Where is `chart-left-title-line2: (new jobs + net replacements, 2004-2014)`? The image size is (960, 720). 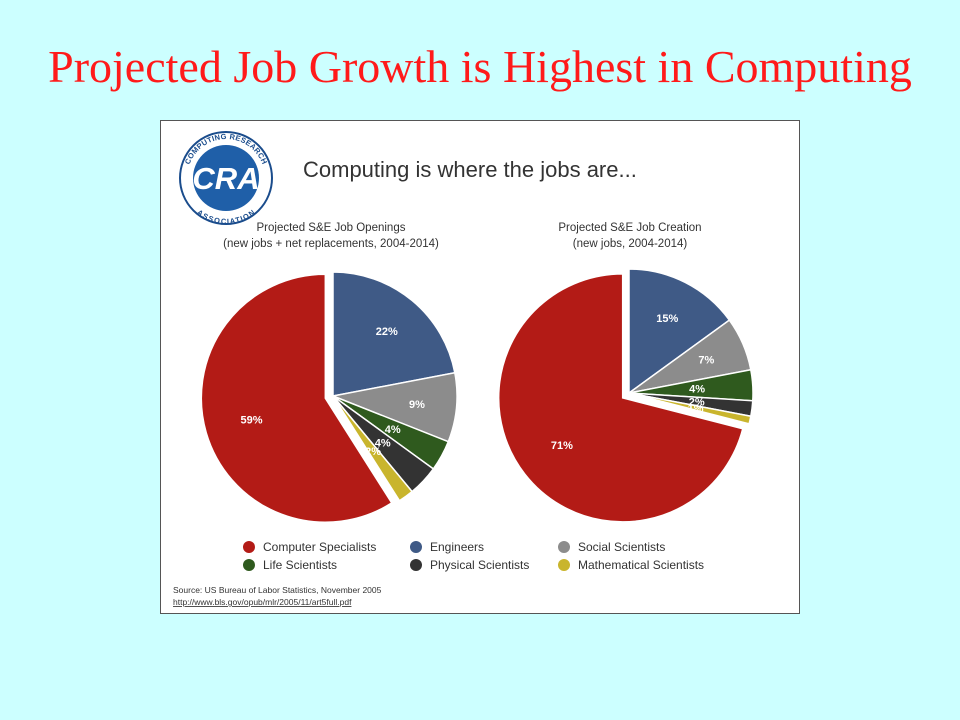 chart-left-title-line2: (new jobs + net replacements, 2004-2014) is located at coordinates (331, 244).